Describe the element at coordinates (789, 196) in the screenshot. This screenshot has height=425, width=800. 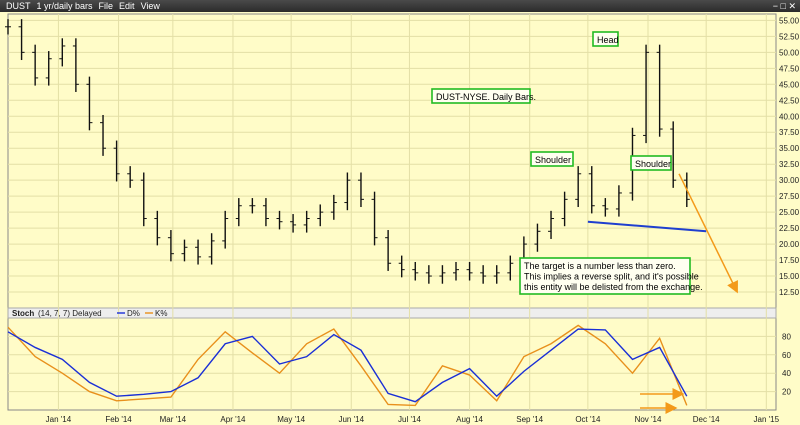
I see `price-tick-label: 27.50` at that location.